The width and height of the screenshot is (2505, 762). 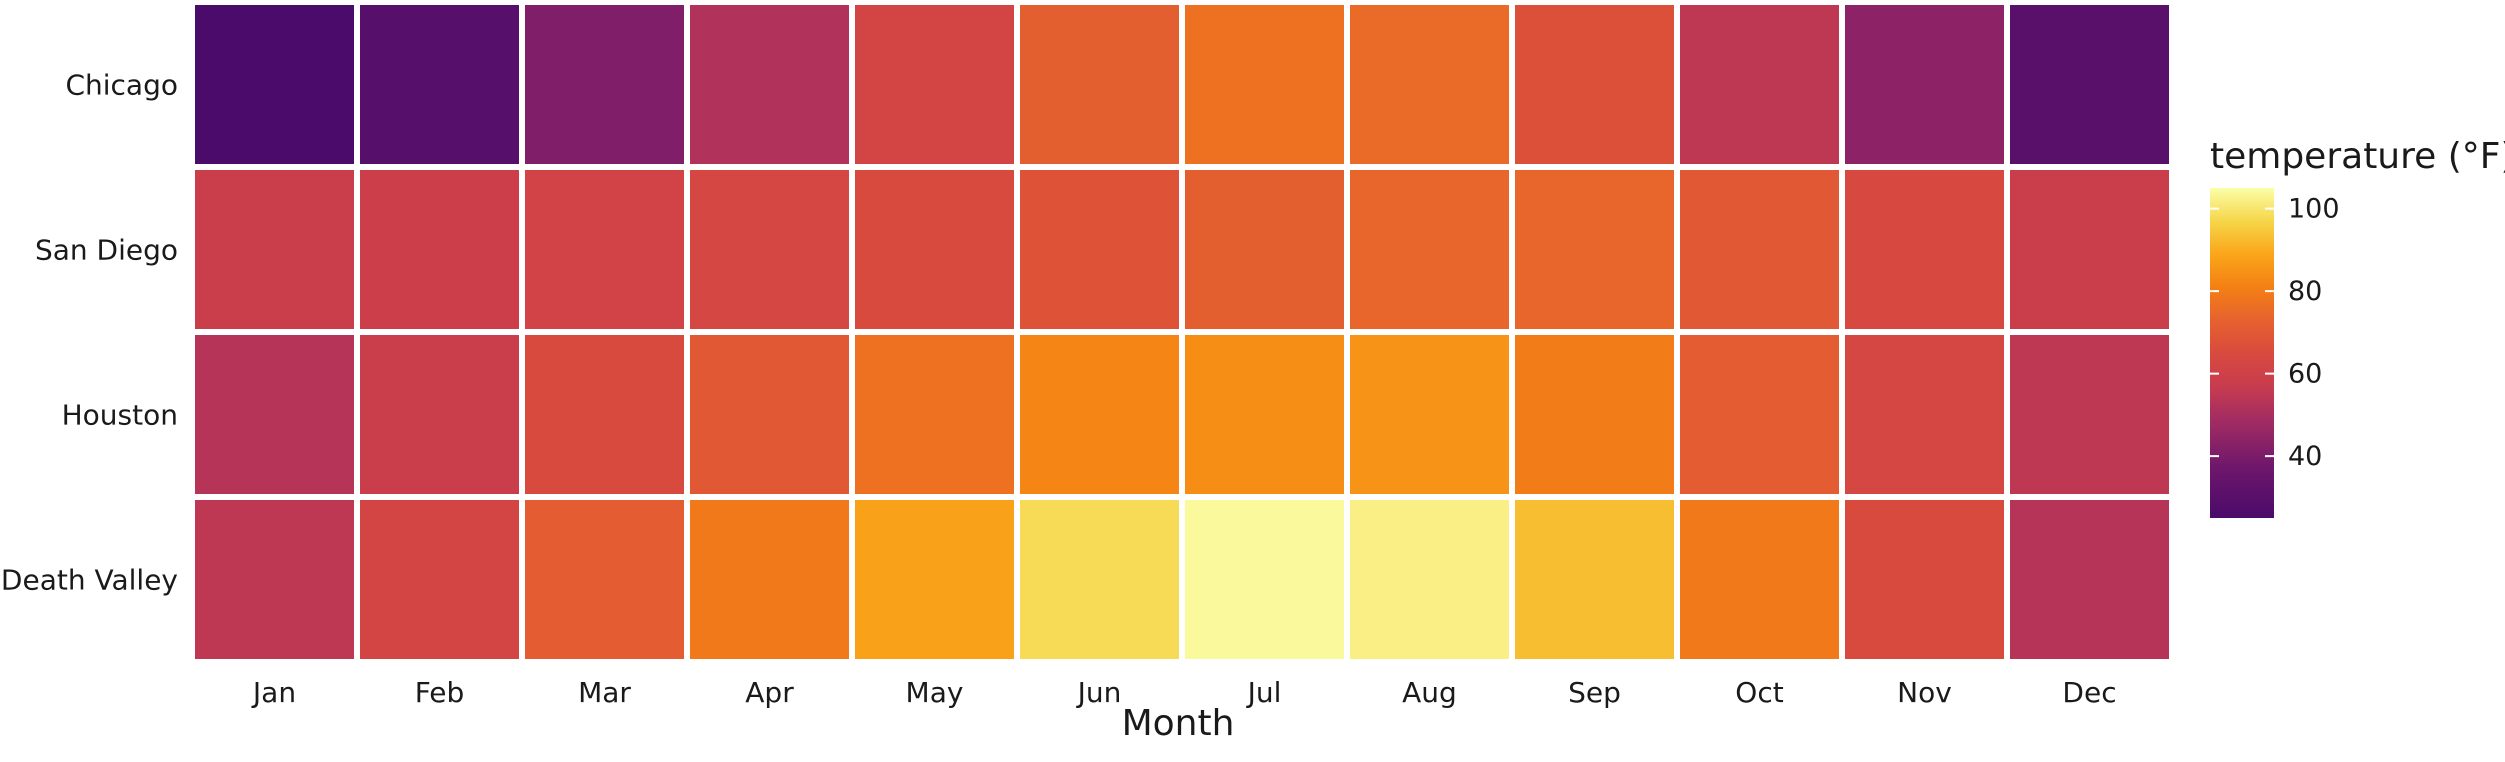 I want to click on legend-tick-label: 100, so click(x=2314, y=209).